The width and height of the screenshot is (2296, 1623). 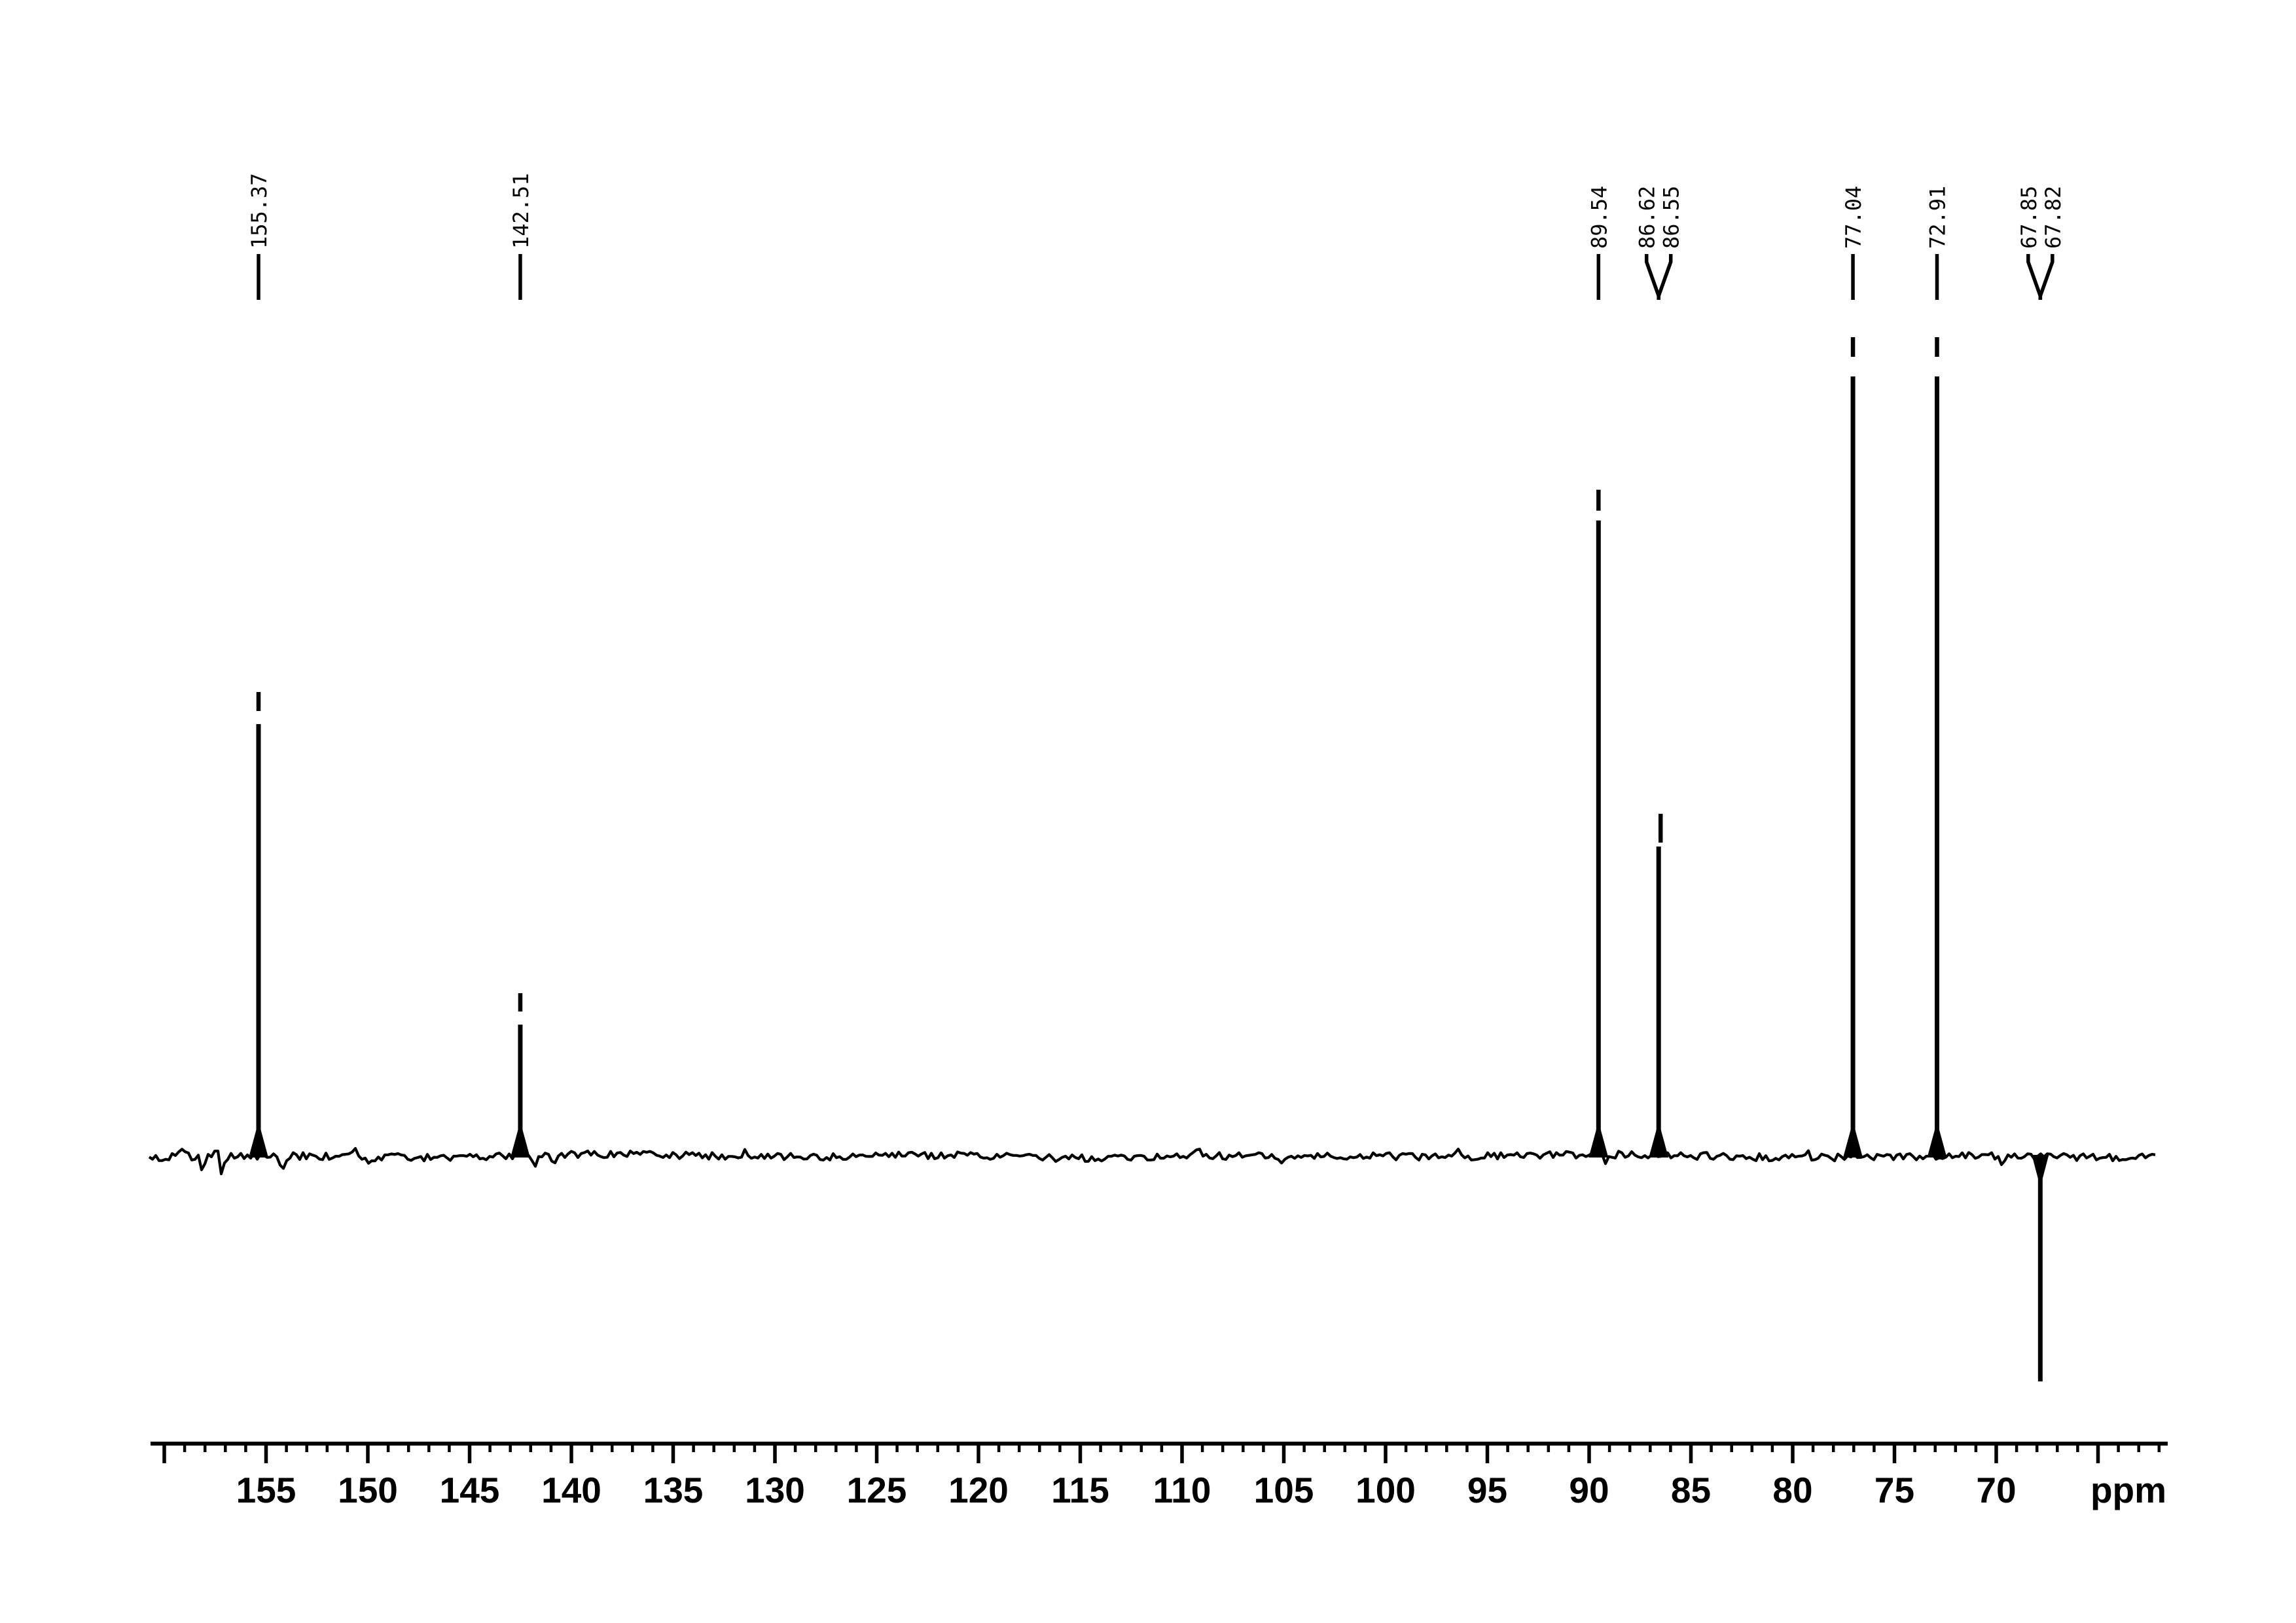 What do you see at coordinates (2053, 217) in the screenshot?
I see `peak-pick-label: 67.82` at bounding box center [2053, 217].